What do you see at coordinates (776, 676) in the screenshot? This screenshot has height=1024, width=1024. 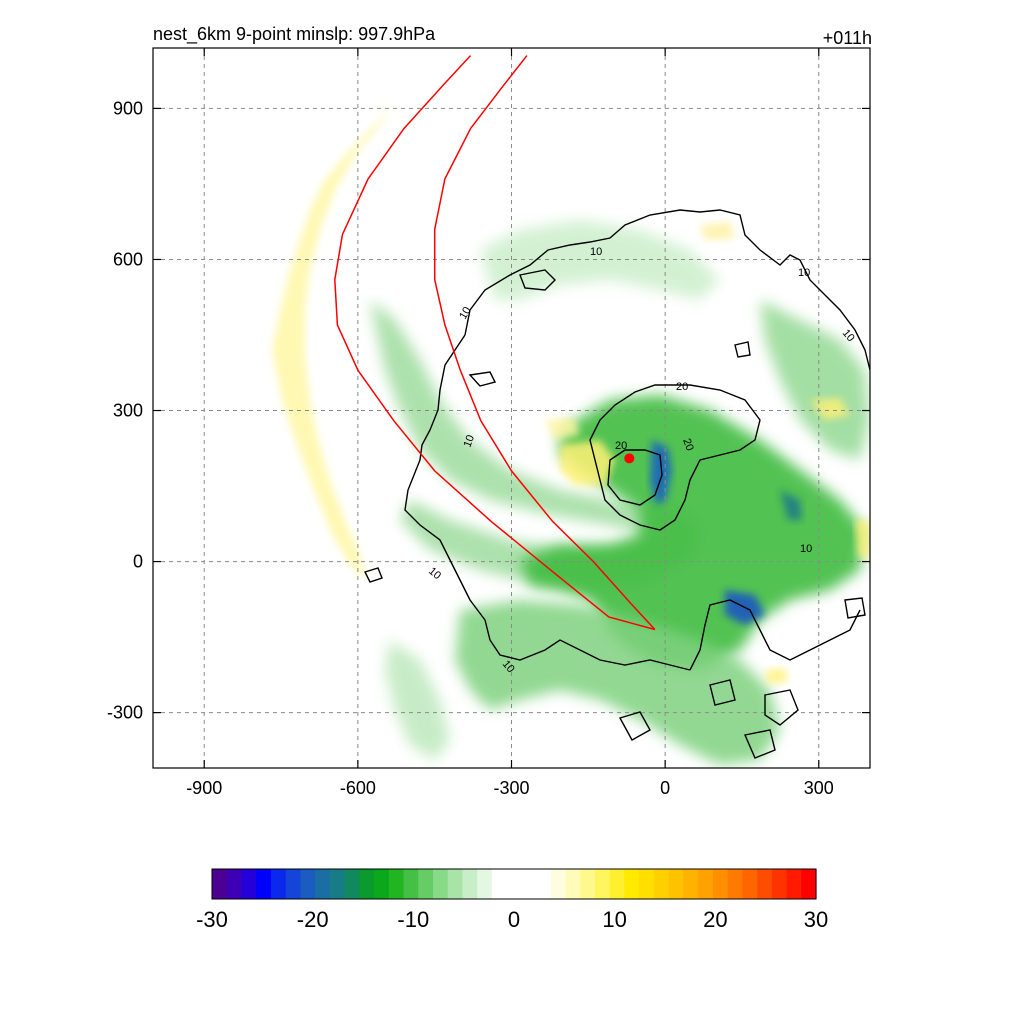 I see `field-yellow-lower-right` at bounding box center [776, 676].